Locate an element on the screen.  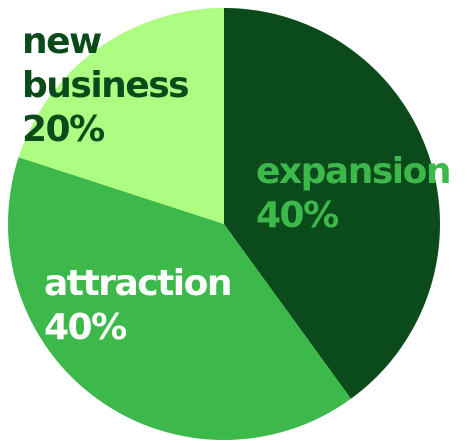
label-new-business-line2: business is located at coordinates (105, 85).